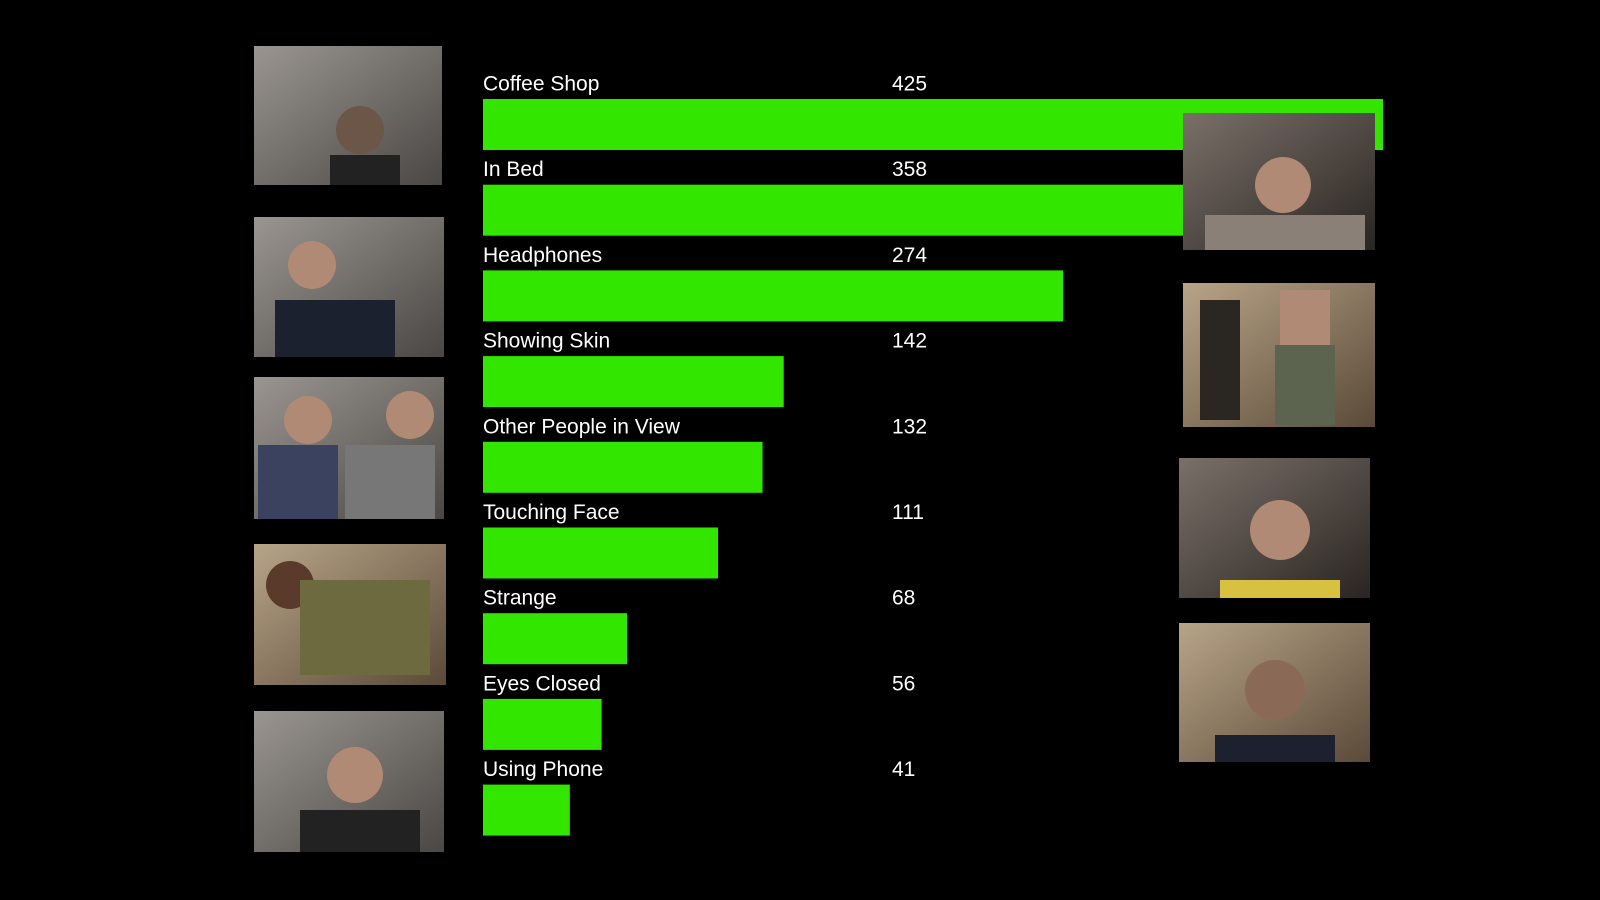 This screenshot has height=900, width=1600. What do you see at coordinates (543, 769) in the screenshot?
I see `category-label: Using Phone` at bounding box center [543, 769].